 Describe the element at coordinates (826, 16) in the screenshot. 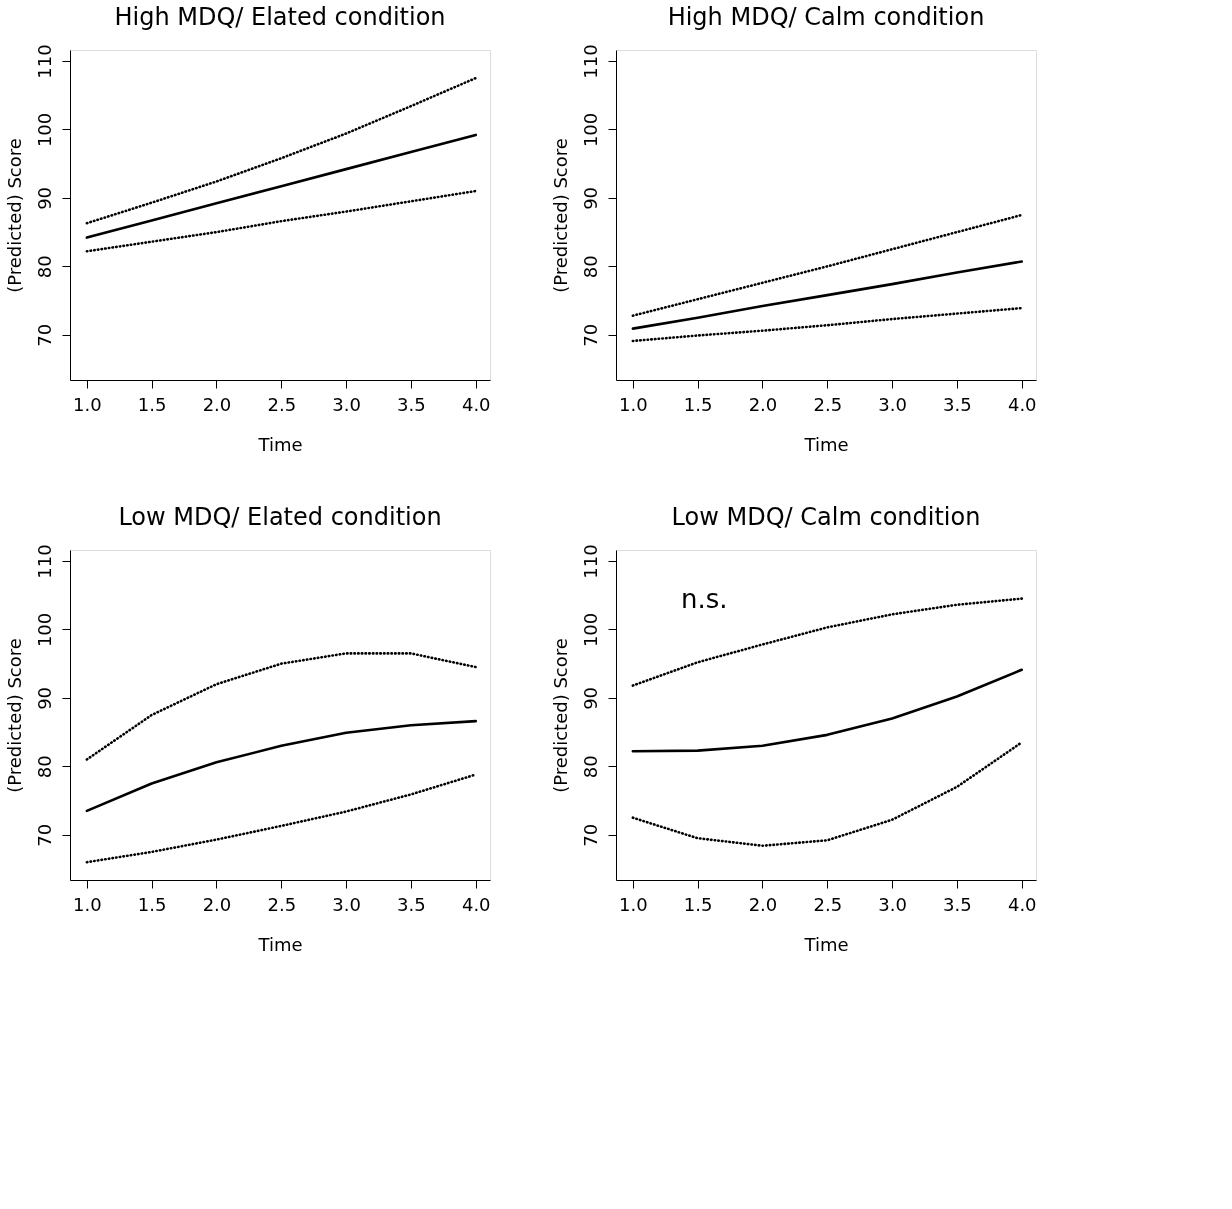

I see `chart-title: High MDQ/ Calm condition` at that location.